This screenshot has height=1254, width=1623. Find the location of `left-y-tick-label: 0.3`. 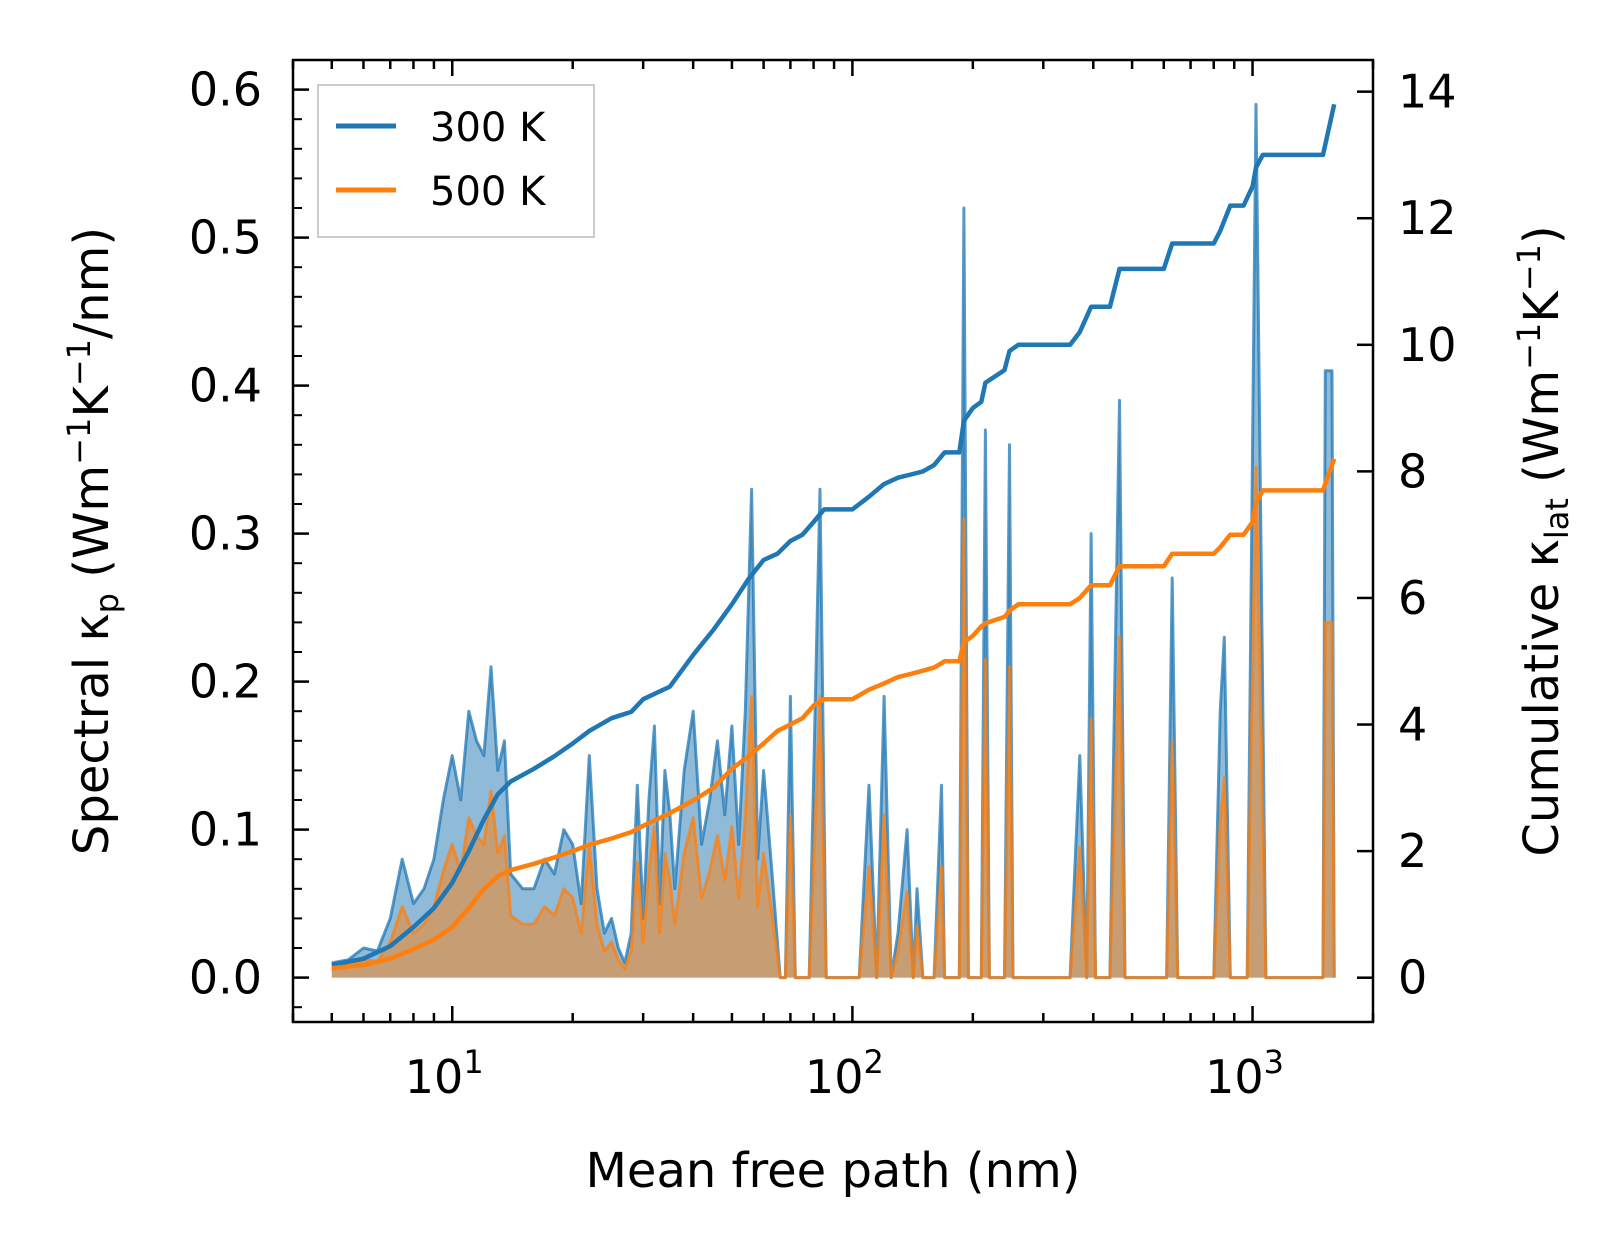

left-y-tick-label: 0.3 is located at coordinates (225, 534).